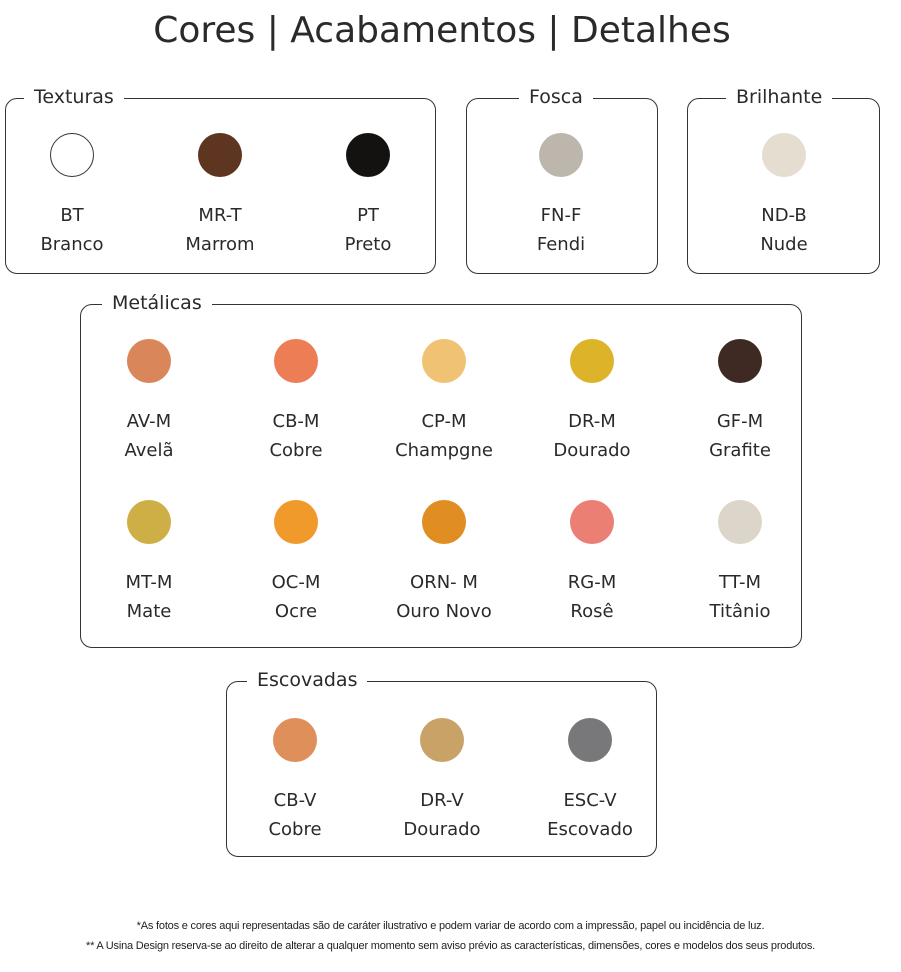 This screenshot has width=901, height=972. What do you see at coordinates (296, 402) in the screenshot?
I see `color-option: CB-M Cobre` at bounding box center [296, 402].